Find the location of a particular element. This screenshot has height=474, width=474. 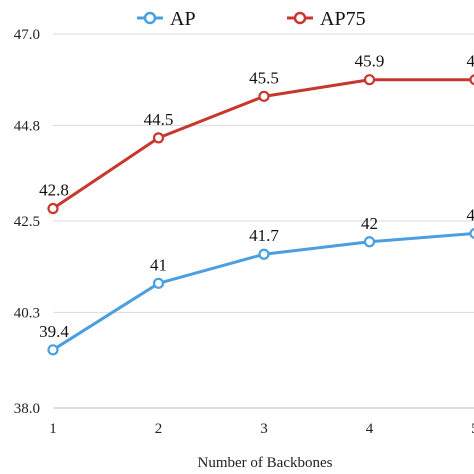

y-axis-tick-labels: 38.0 40.3 42.5 44.8 47.0 is located at coordinates (27, 222).